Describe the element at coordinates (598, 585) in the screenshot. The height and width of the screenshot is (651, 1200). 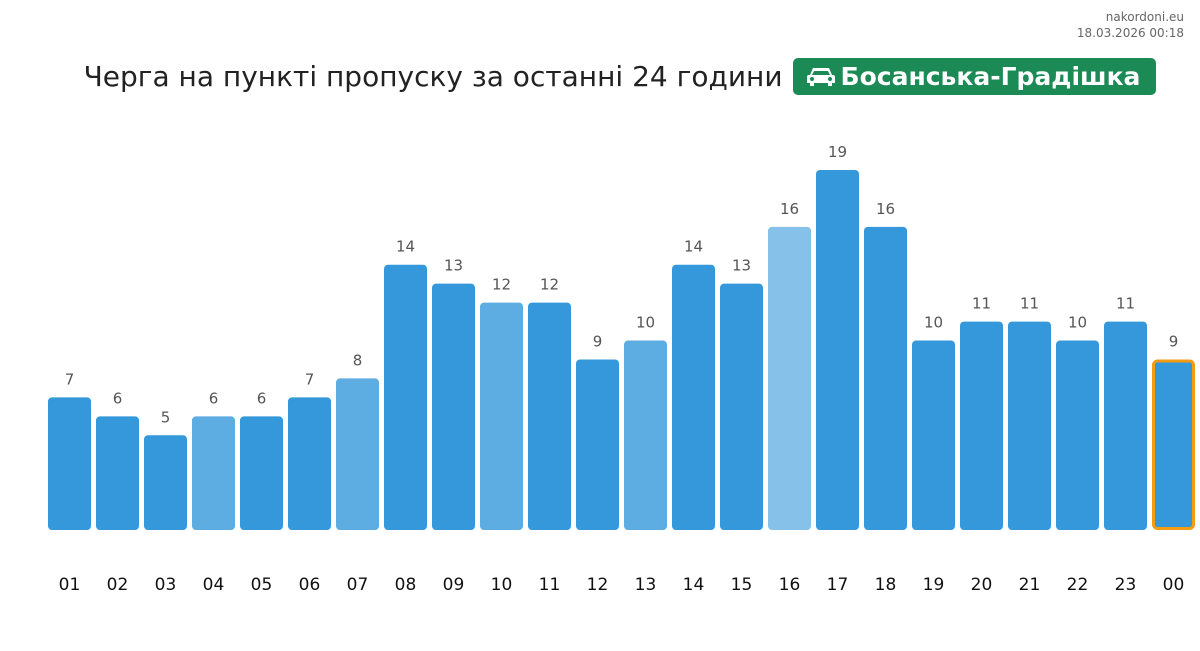
I see `x-tick-label: 12` at that location.